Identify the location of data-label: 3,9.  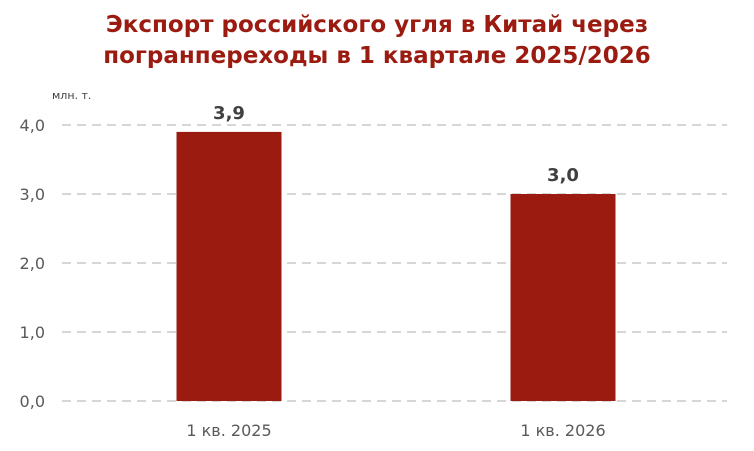
(229, 113).